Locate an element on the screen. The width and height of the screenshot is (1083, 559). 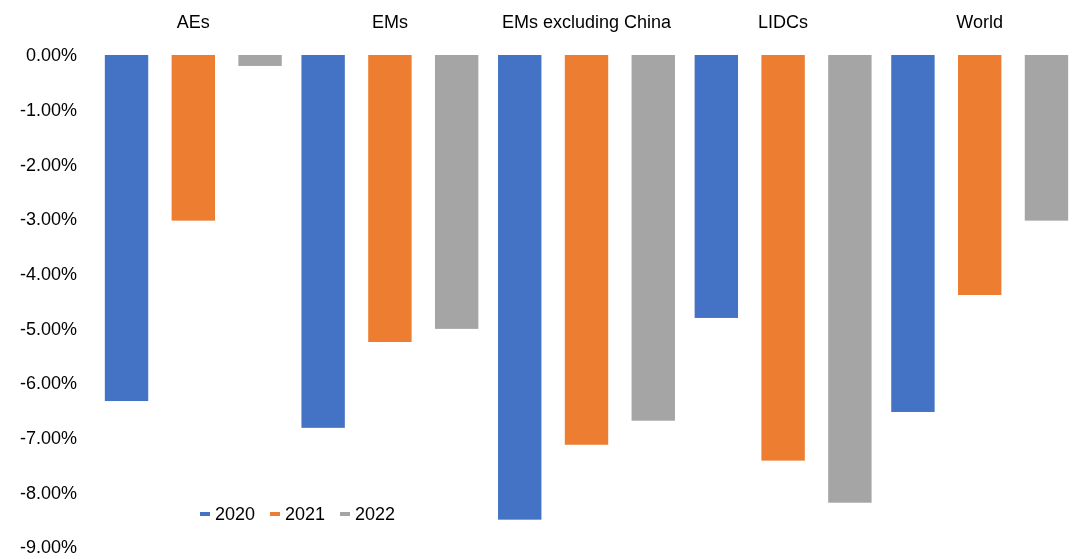
x-tick-label: World is located at coordinates (980, 22).